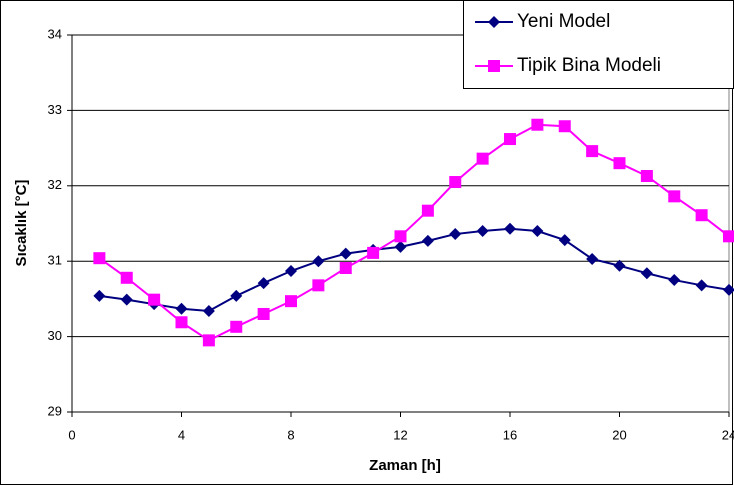 Image resolution: width=734 pixels, height=486 pixels. I want to click on x-tick-label: 16, so click(510, 434).